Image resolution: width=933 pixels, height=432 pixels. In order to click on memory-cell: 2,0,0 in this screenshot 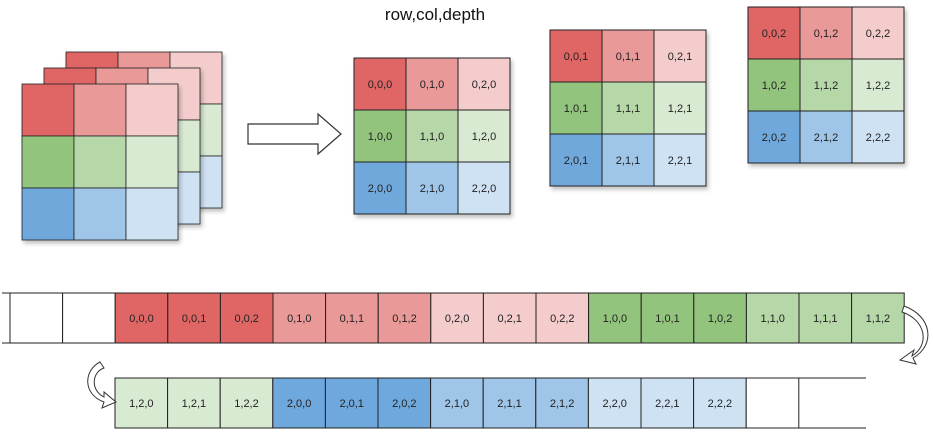, I will do `click(299, 403)`.